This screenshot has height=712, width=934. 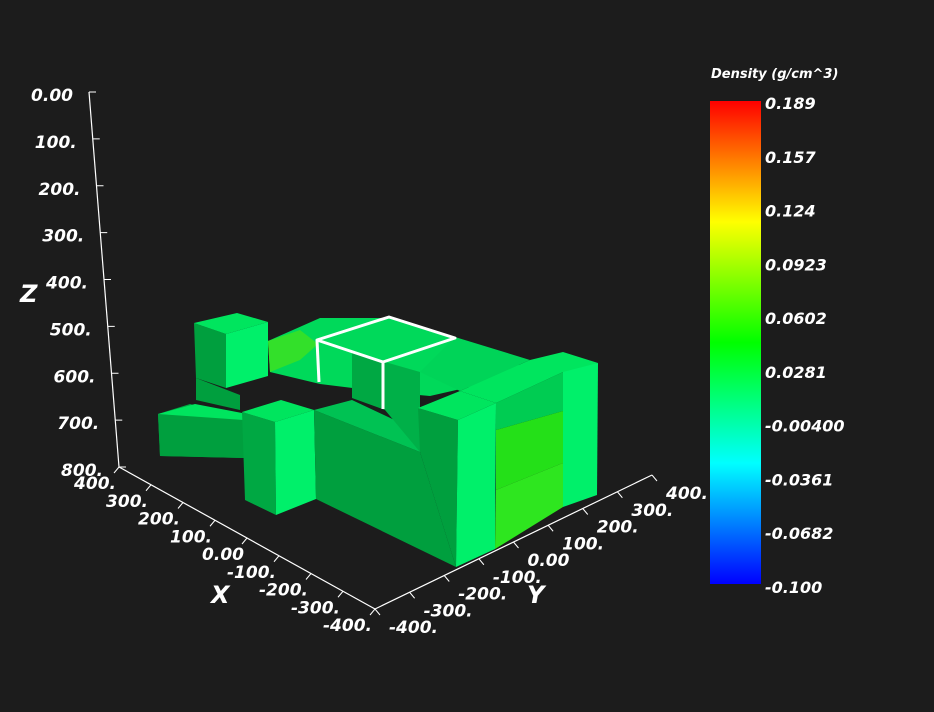 I want to click on colorbar-tick-label: -0.0682, so click(x=799, y=533).